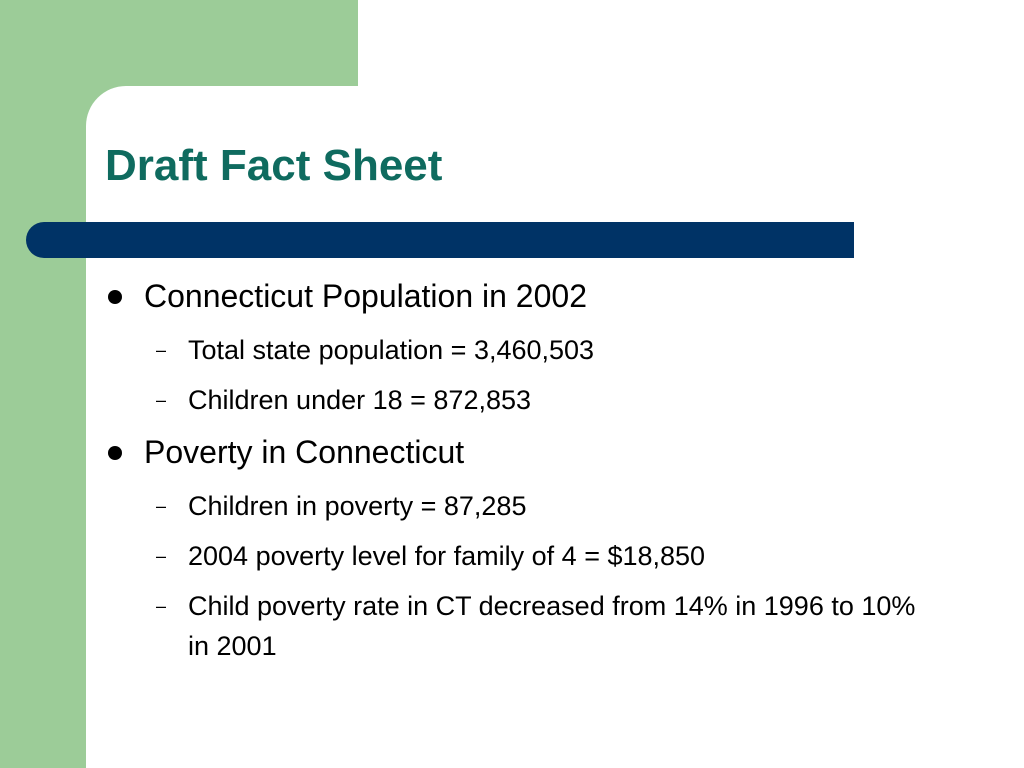 The image size is (1024, 768). What do you see at coordinates (304, 452) in the screenshot?
I see `bullet-text: Poverty in Connecticut` at bounding box center [304, 452].